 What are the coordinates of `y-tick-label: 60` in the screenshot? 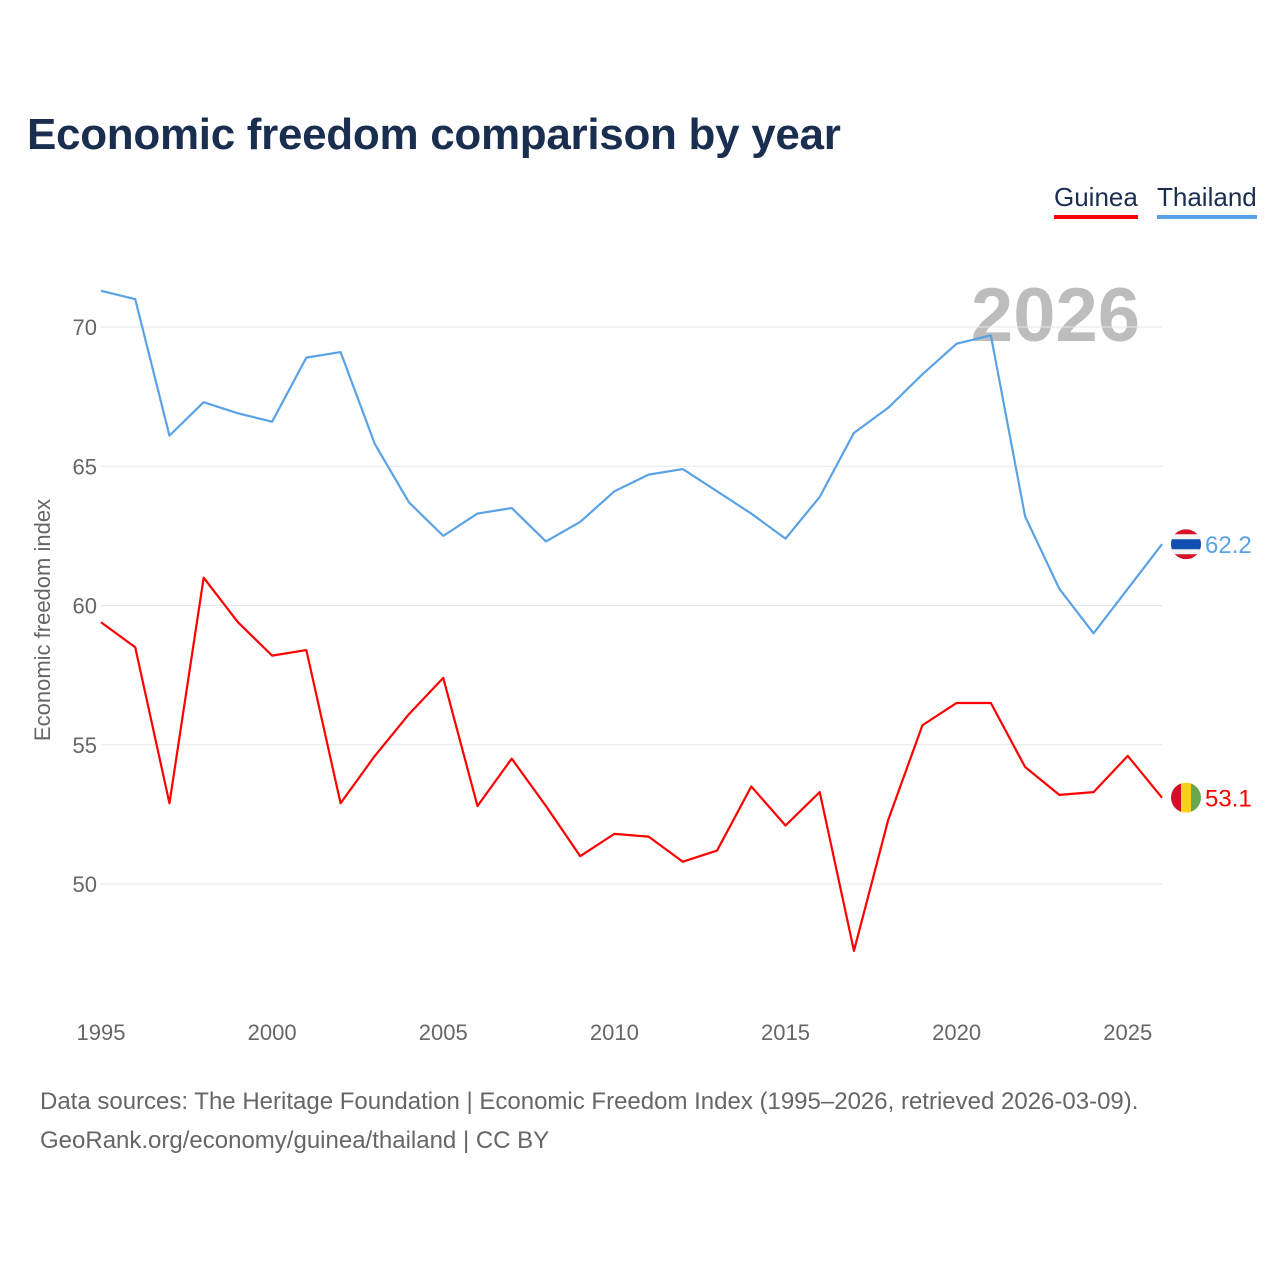 It's located at (85, 606).